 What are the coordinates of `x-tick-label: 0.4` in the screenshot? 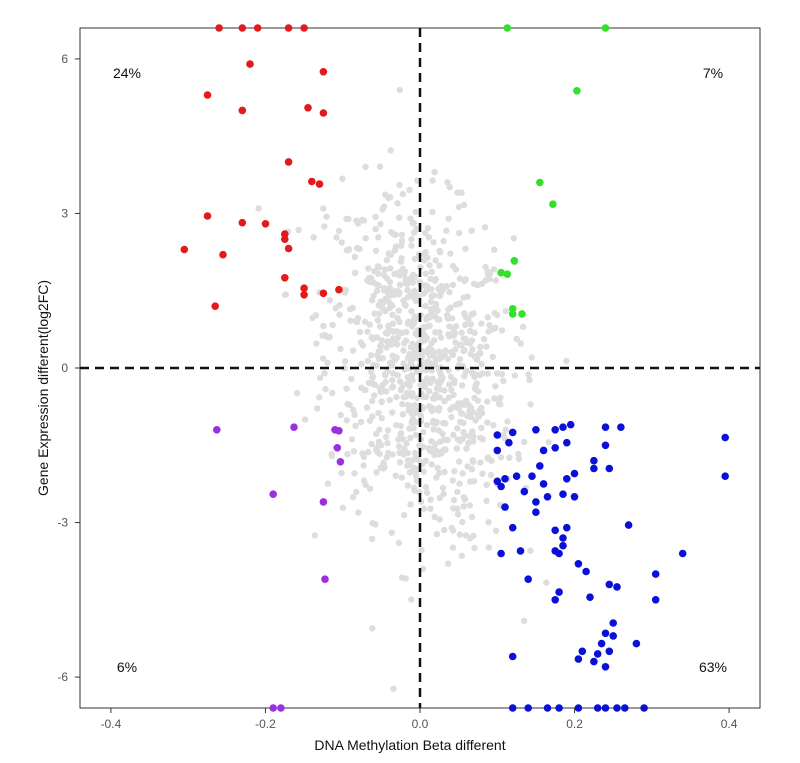 It's located at (729, 724).